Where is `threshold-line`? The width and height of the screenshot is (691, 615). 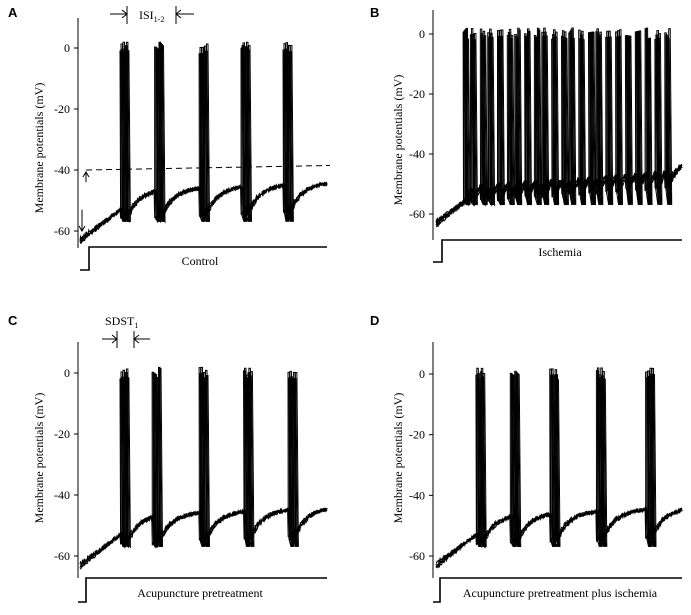 threshold-line is located at coordinates (208, 167).